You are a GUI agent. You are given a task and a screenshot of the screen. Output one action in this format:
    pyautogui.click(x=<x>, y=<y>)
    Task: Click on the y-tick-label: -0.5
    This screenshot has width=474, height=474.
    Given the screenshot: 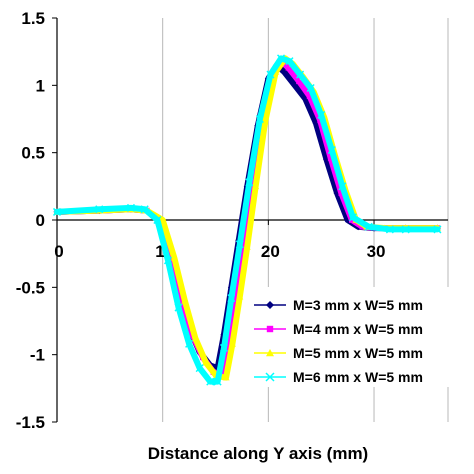 What is the action you would take?
    pyautogui.click(x=30, y=287)
    